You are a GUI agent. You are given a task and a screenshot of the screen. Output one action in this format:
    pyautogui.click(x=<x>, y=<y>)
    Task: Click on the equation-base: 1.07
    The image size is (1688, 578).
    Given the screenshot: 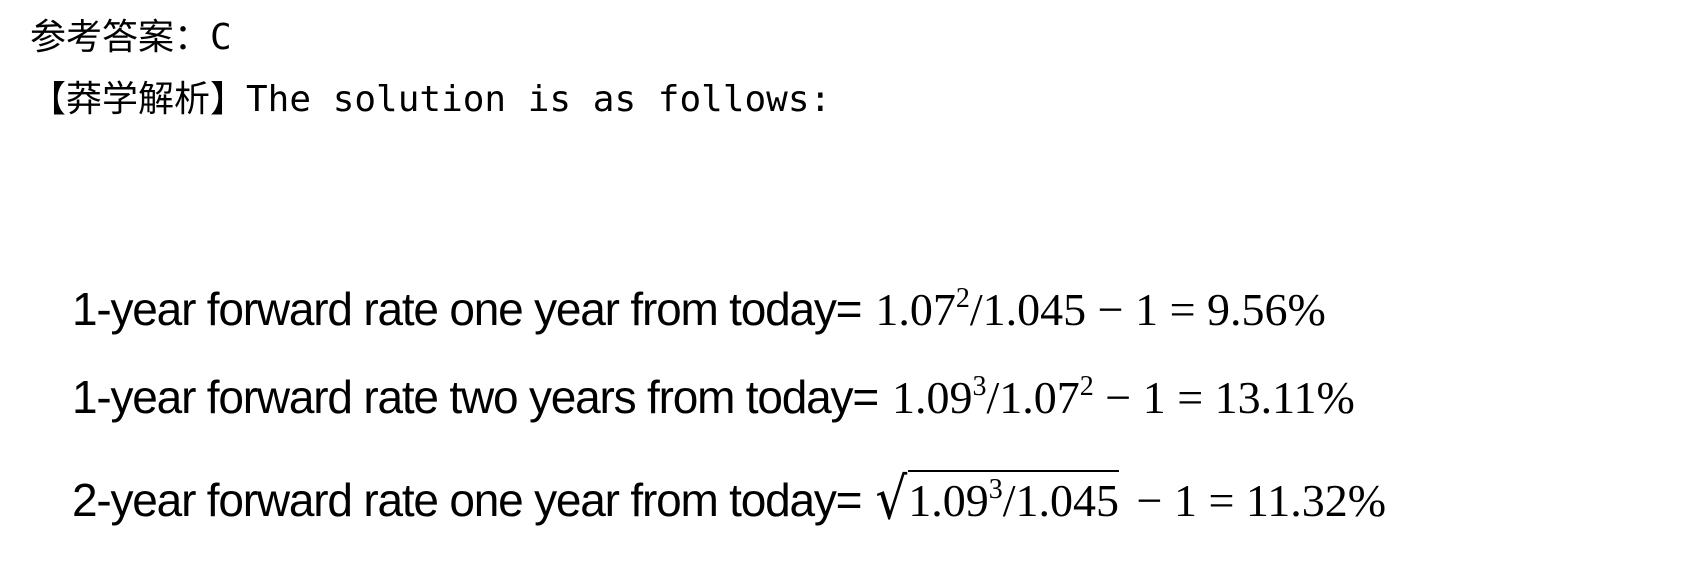 What is the action you would take?
    pyautogui.click(x=915, y=309)
    